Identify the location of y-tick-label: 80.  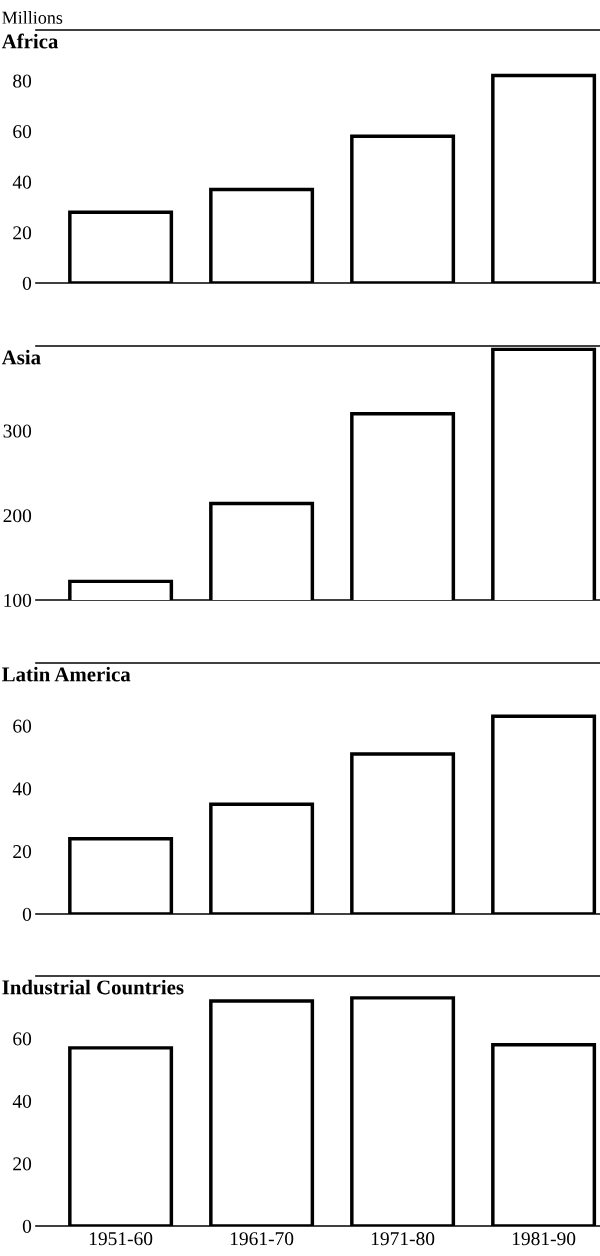
(22, 81).